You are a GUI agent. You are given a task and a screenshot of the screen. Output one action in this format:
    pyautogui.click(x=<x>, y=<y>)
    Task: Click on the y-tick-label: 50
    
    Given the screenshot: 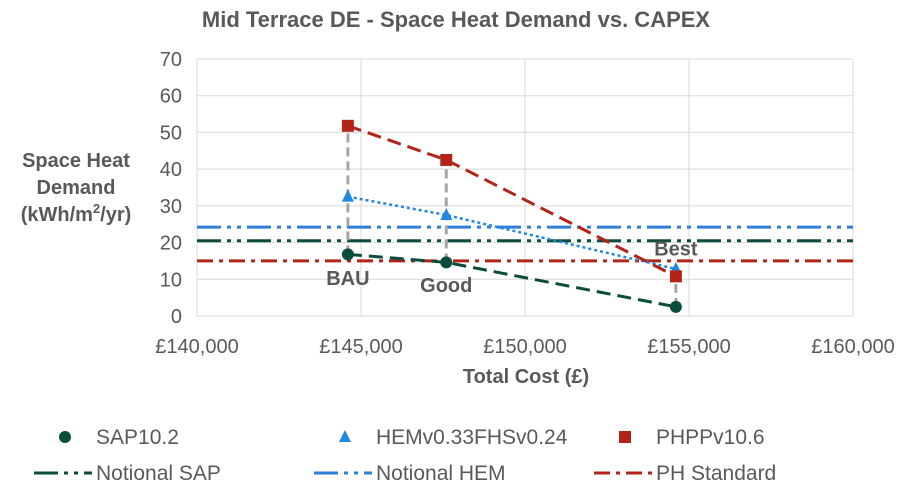 What is the action you would take?
    pyautogui.click(x=171, y=133)
    